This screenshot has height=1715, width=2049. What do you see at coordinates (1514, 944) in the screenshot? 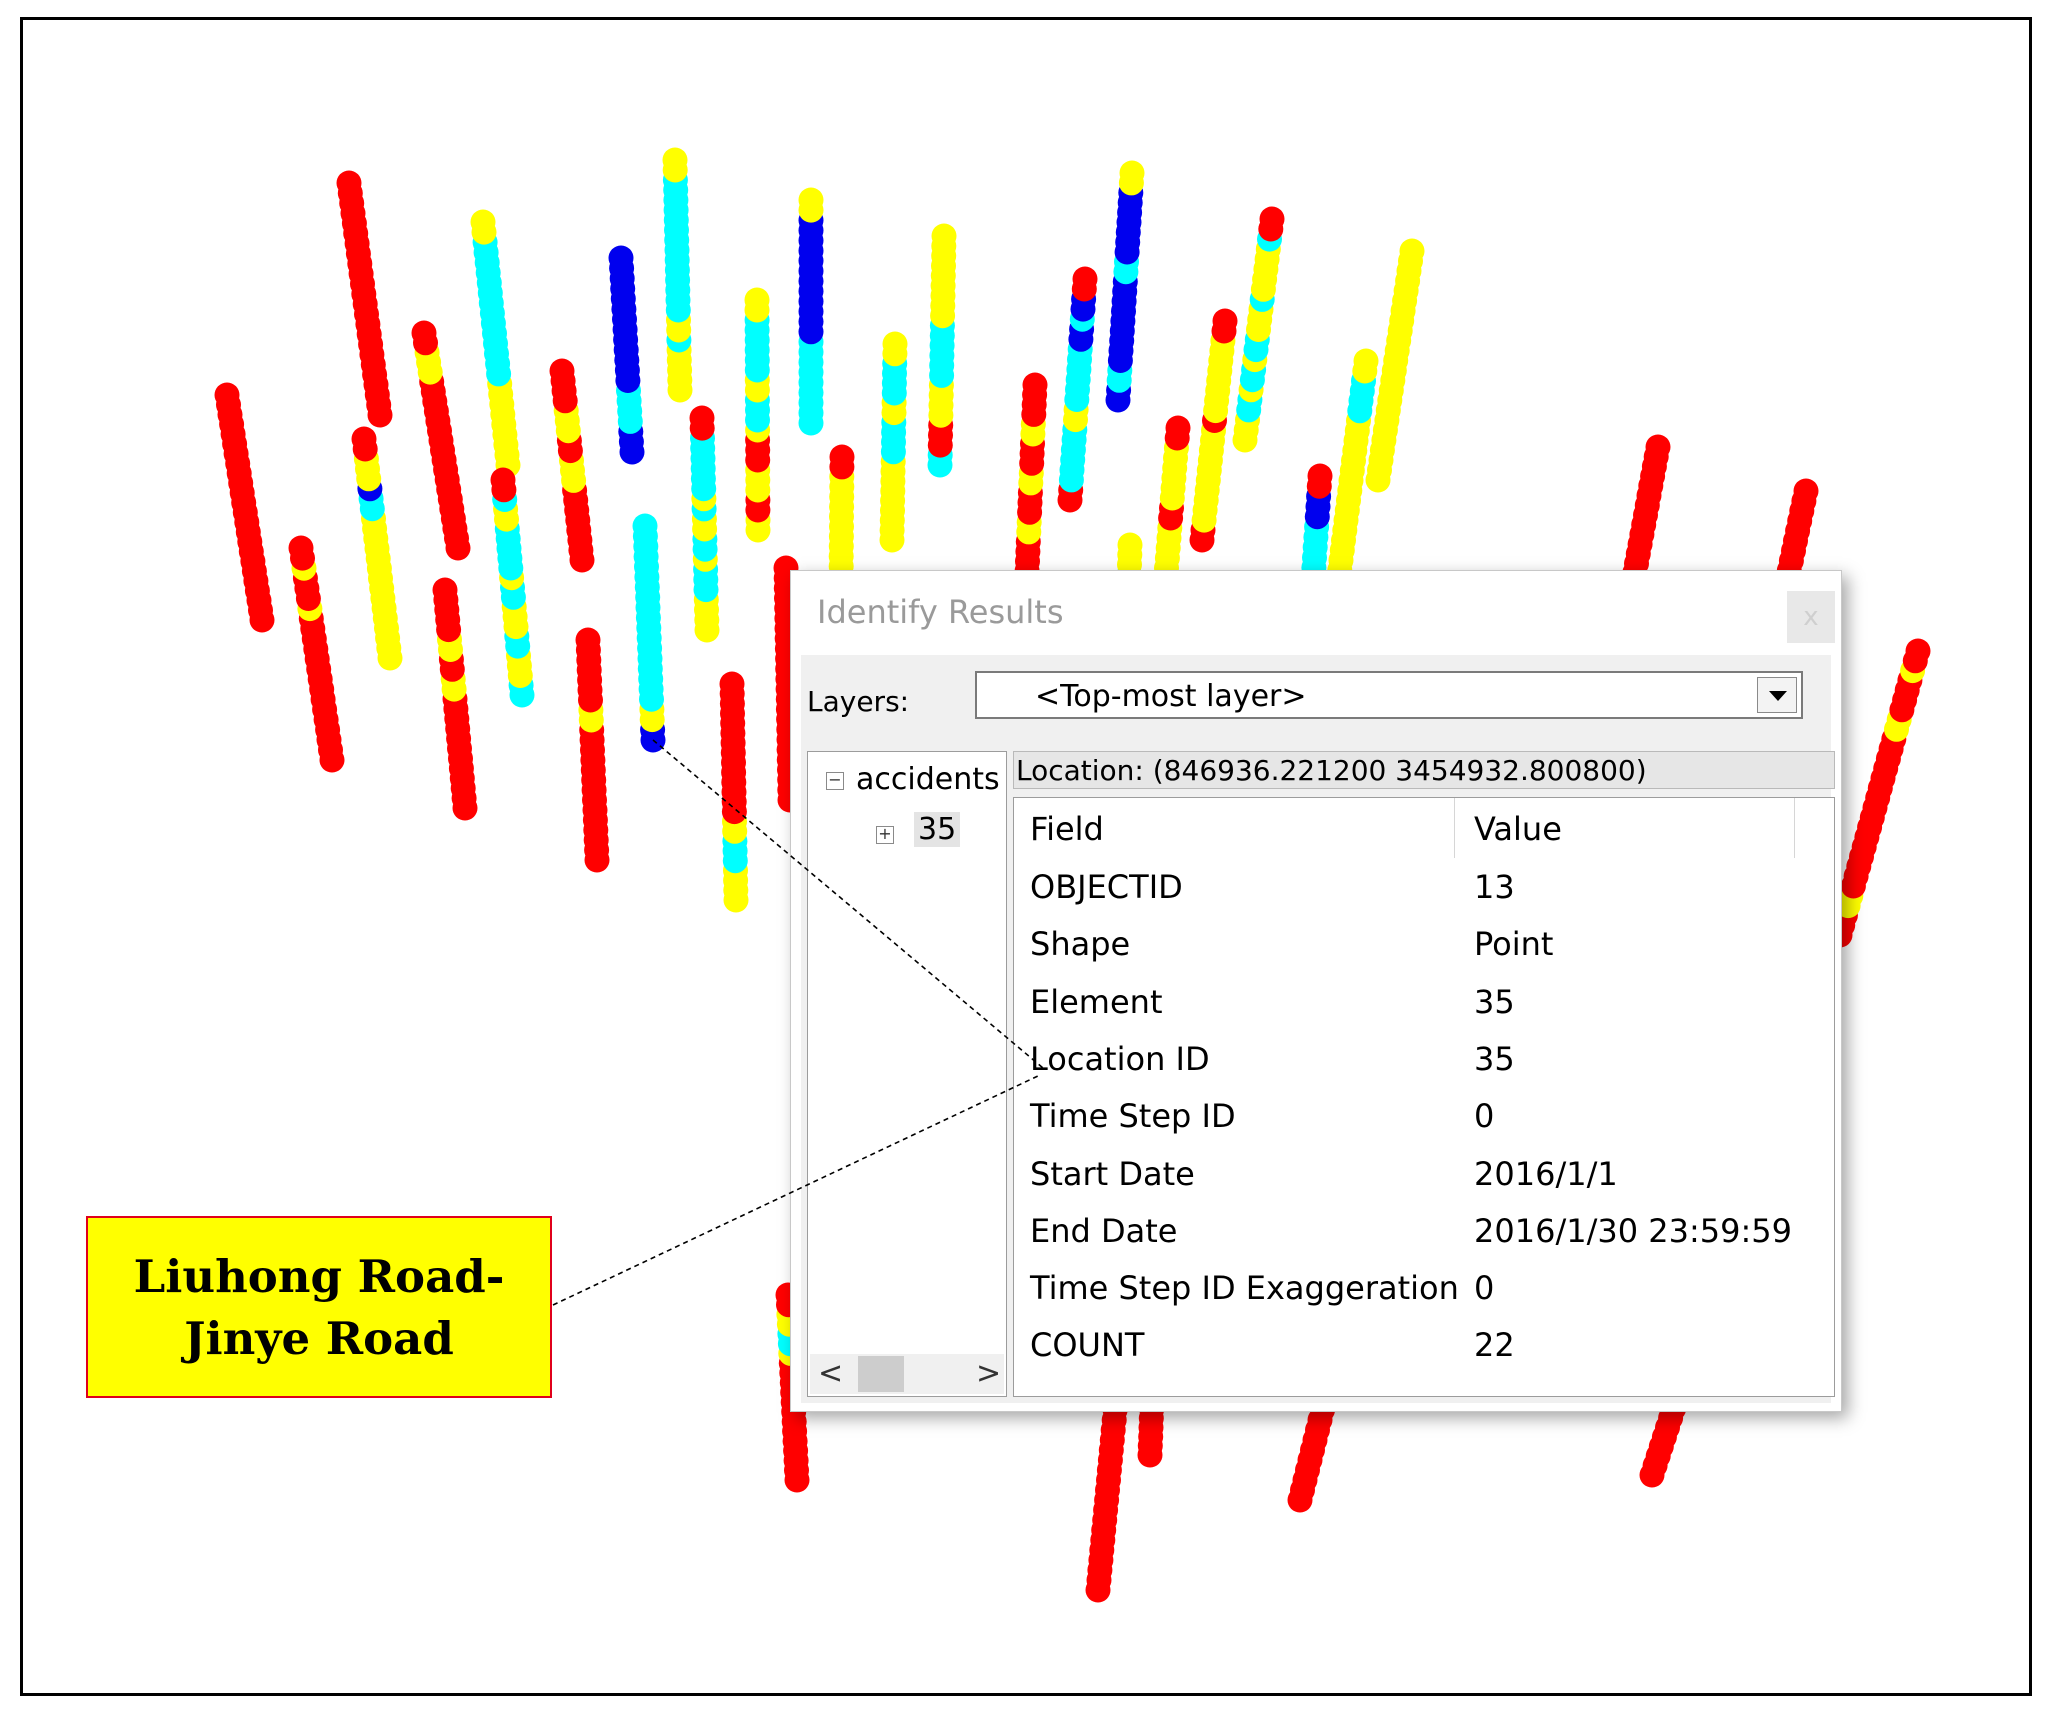
I see `value-cell: Point` at bounding box center [1514, 944].